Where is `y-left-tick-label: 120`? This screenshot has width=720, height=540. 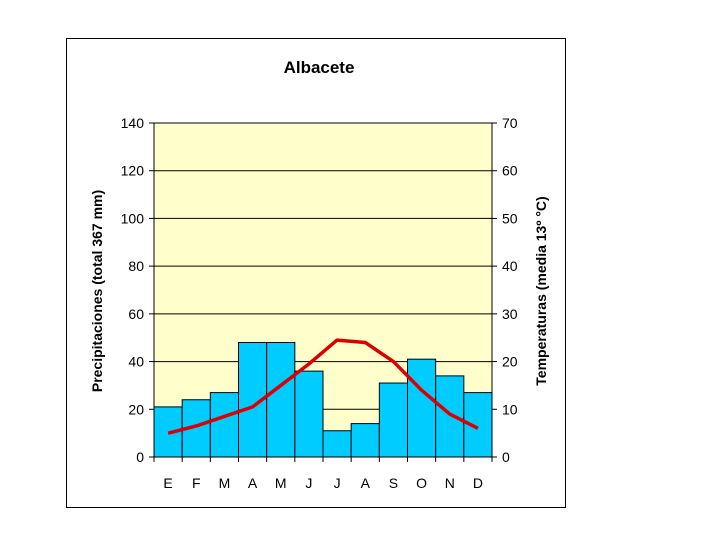
y-left-tick-label: 120 is located at coordinates (133, 171).